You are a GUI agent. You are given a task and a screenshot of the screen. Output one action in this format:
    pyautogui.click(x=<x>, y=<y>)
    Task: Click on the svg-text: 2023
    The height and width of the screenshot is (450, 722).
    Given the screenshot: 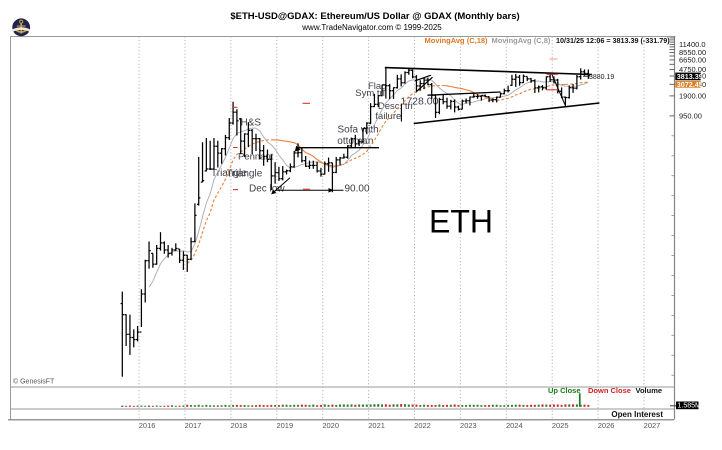 What is the action you would take?
    pyautogui.click(x=468, y=425)
    